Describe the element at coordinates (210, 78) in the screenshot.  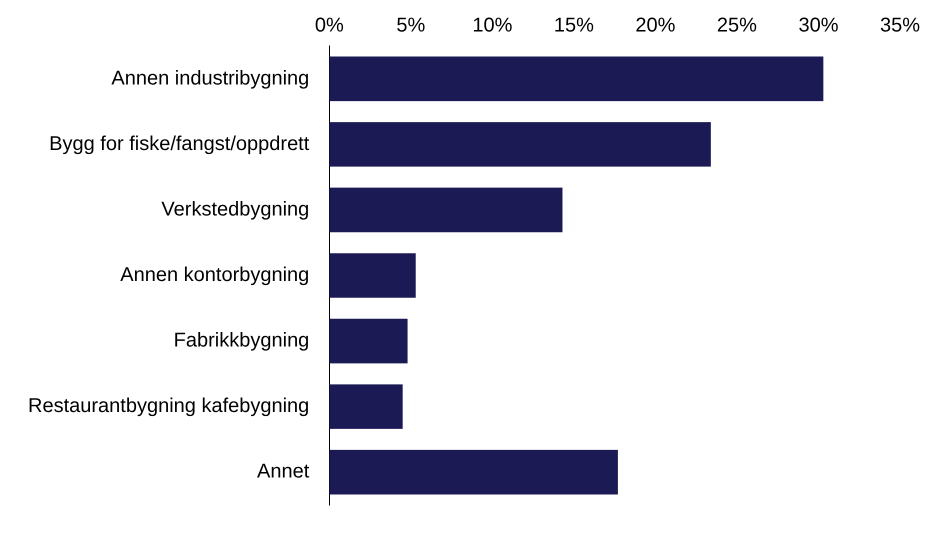
I see `y-tick-label: Annen industribygning` at that location.